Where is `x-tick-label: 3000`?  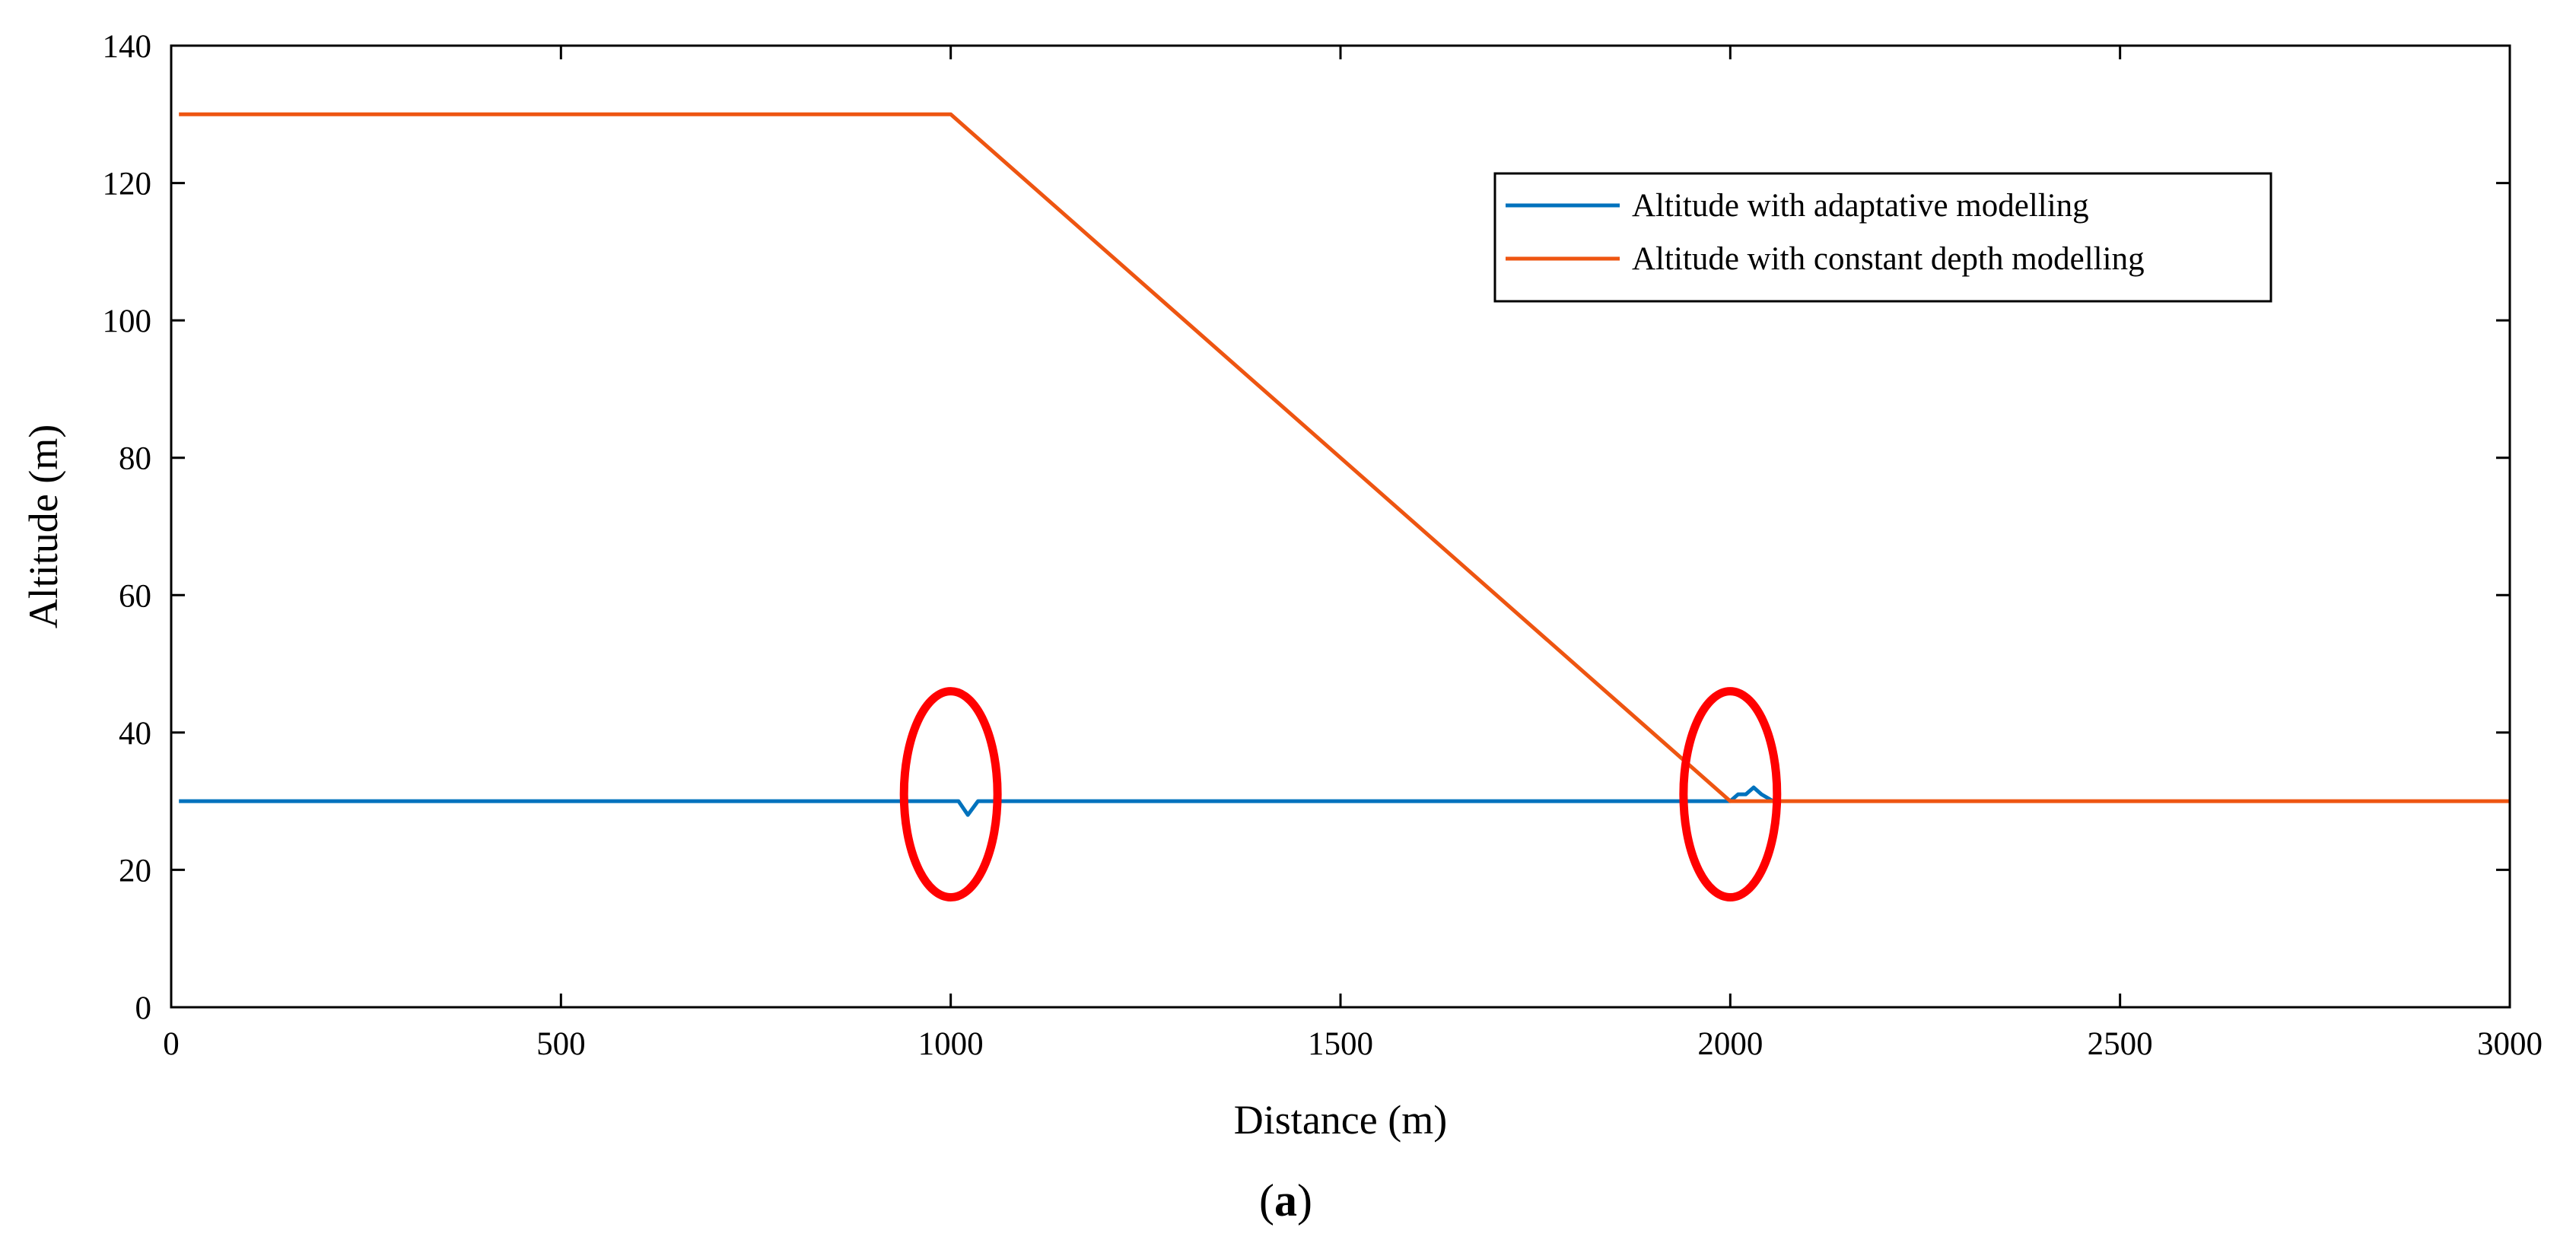 x-tick-label: 3000 is located at coordinates (2510, 1044).